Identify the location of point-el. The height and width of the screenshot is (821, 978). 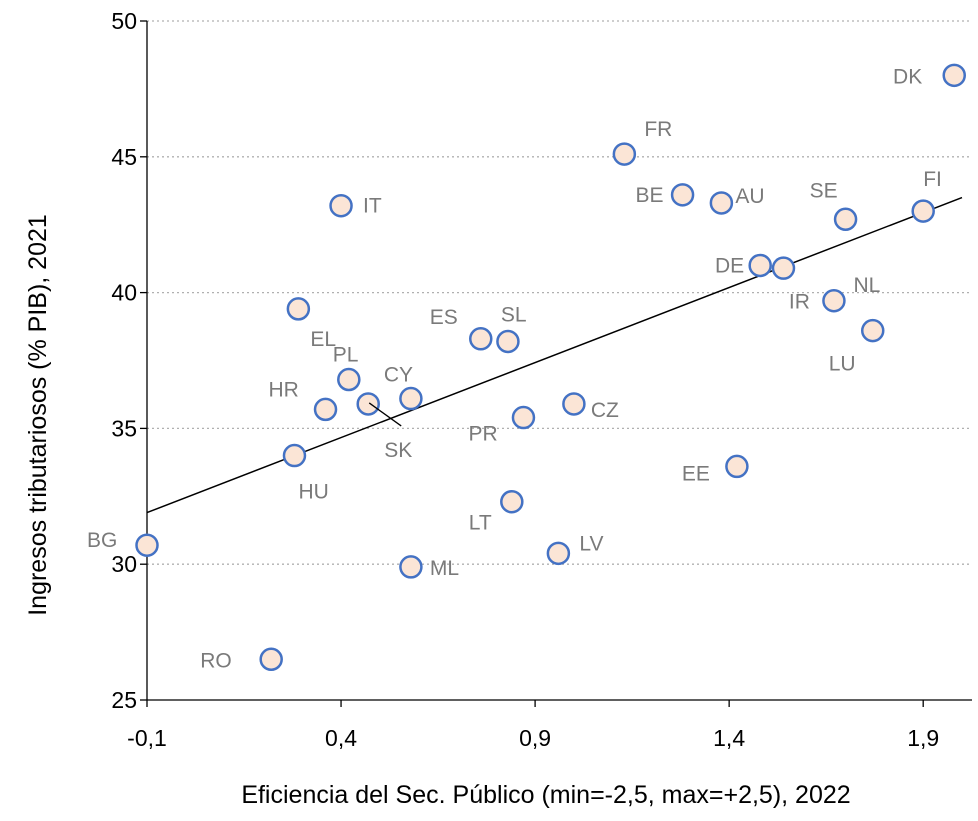
(298, 309).